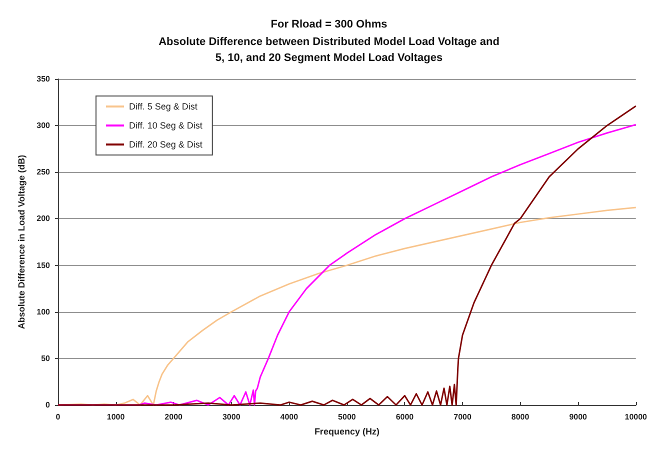  What do you see at coordinates (116, 417) in the screenshot?
I see `x-tick-label: 1000` at bounding box center [116, 417].